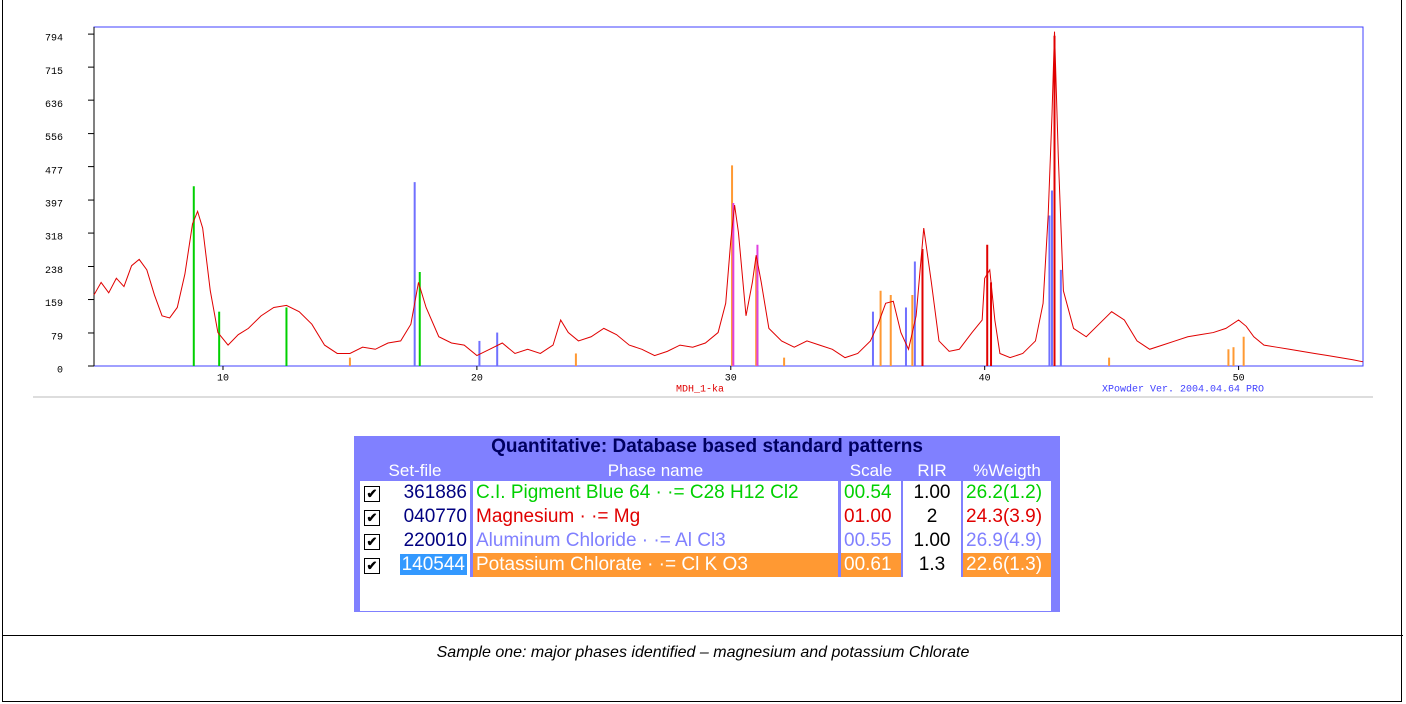 This screenshot has height=704, width=1406. Describe the element at coordinates (705, 594) in the screenshot. I see `table-filler` at that location.